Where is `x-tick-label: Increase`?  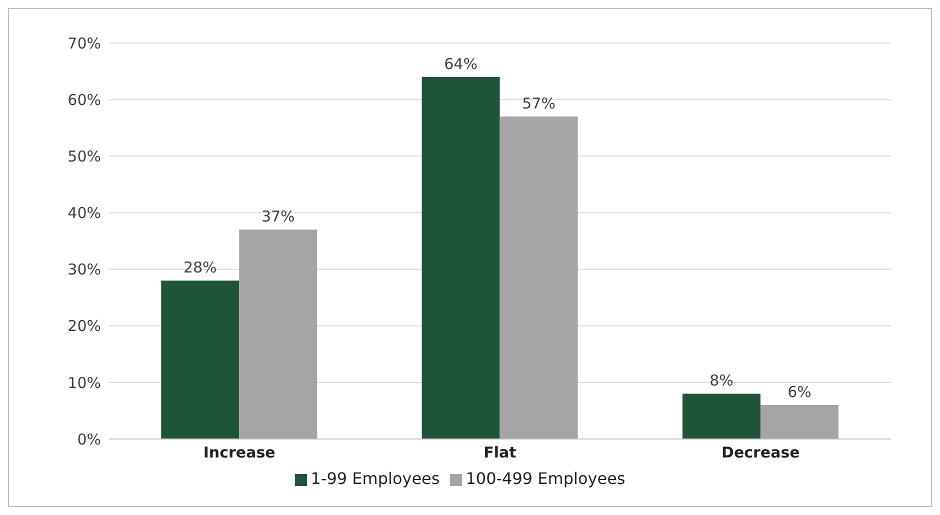
x-tick-label: Increase is located at coordinates (239, 453).